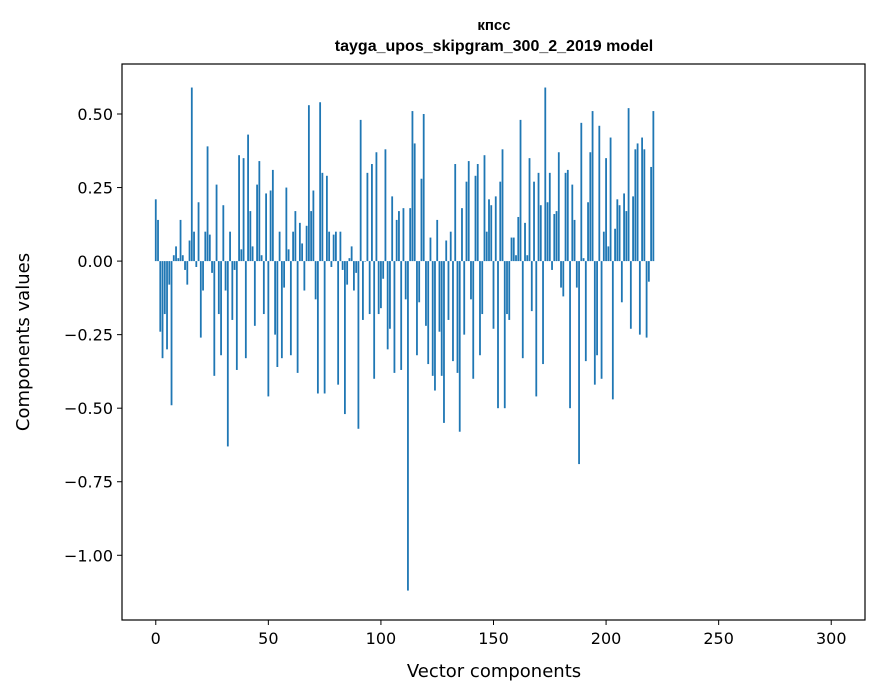 The image size is (880, 696). I want to click on y-axis-label: Components values, so click(23, 342).